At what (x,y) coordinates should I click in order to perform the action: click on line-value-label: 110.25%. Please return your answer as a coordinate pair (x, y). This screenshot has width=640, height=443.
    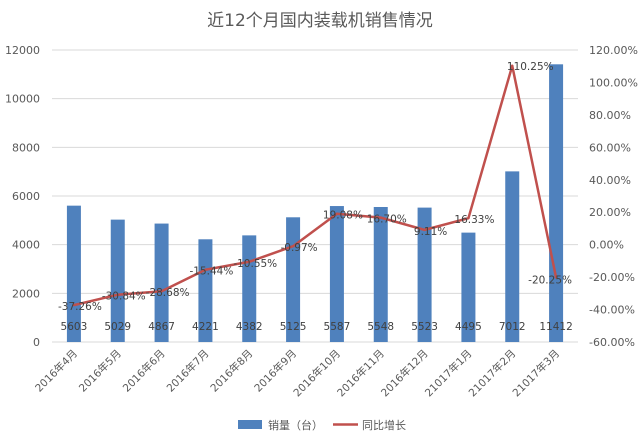
    Looking at the image, I should click on (530, 67).